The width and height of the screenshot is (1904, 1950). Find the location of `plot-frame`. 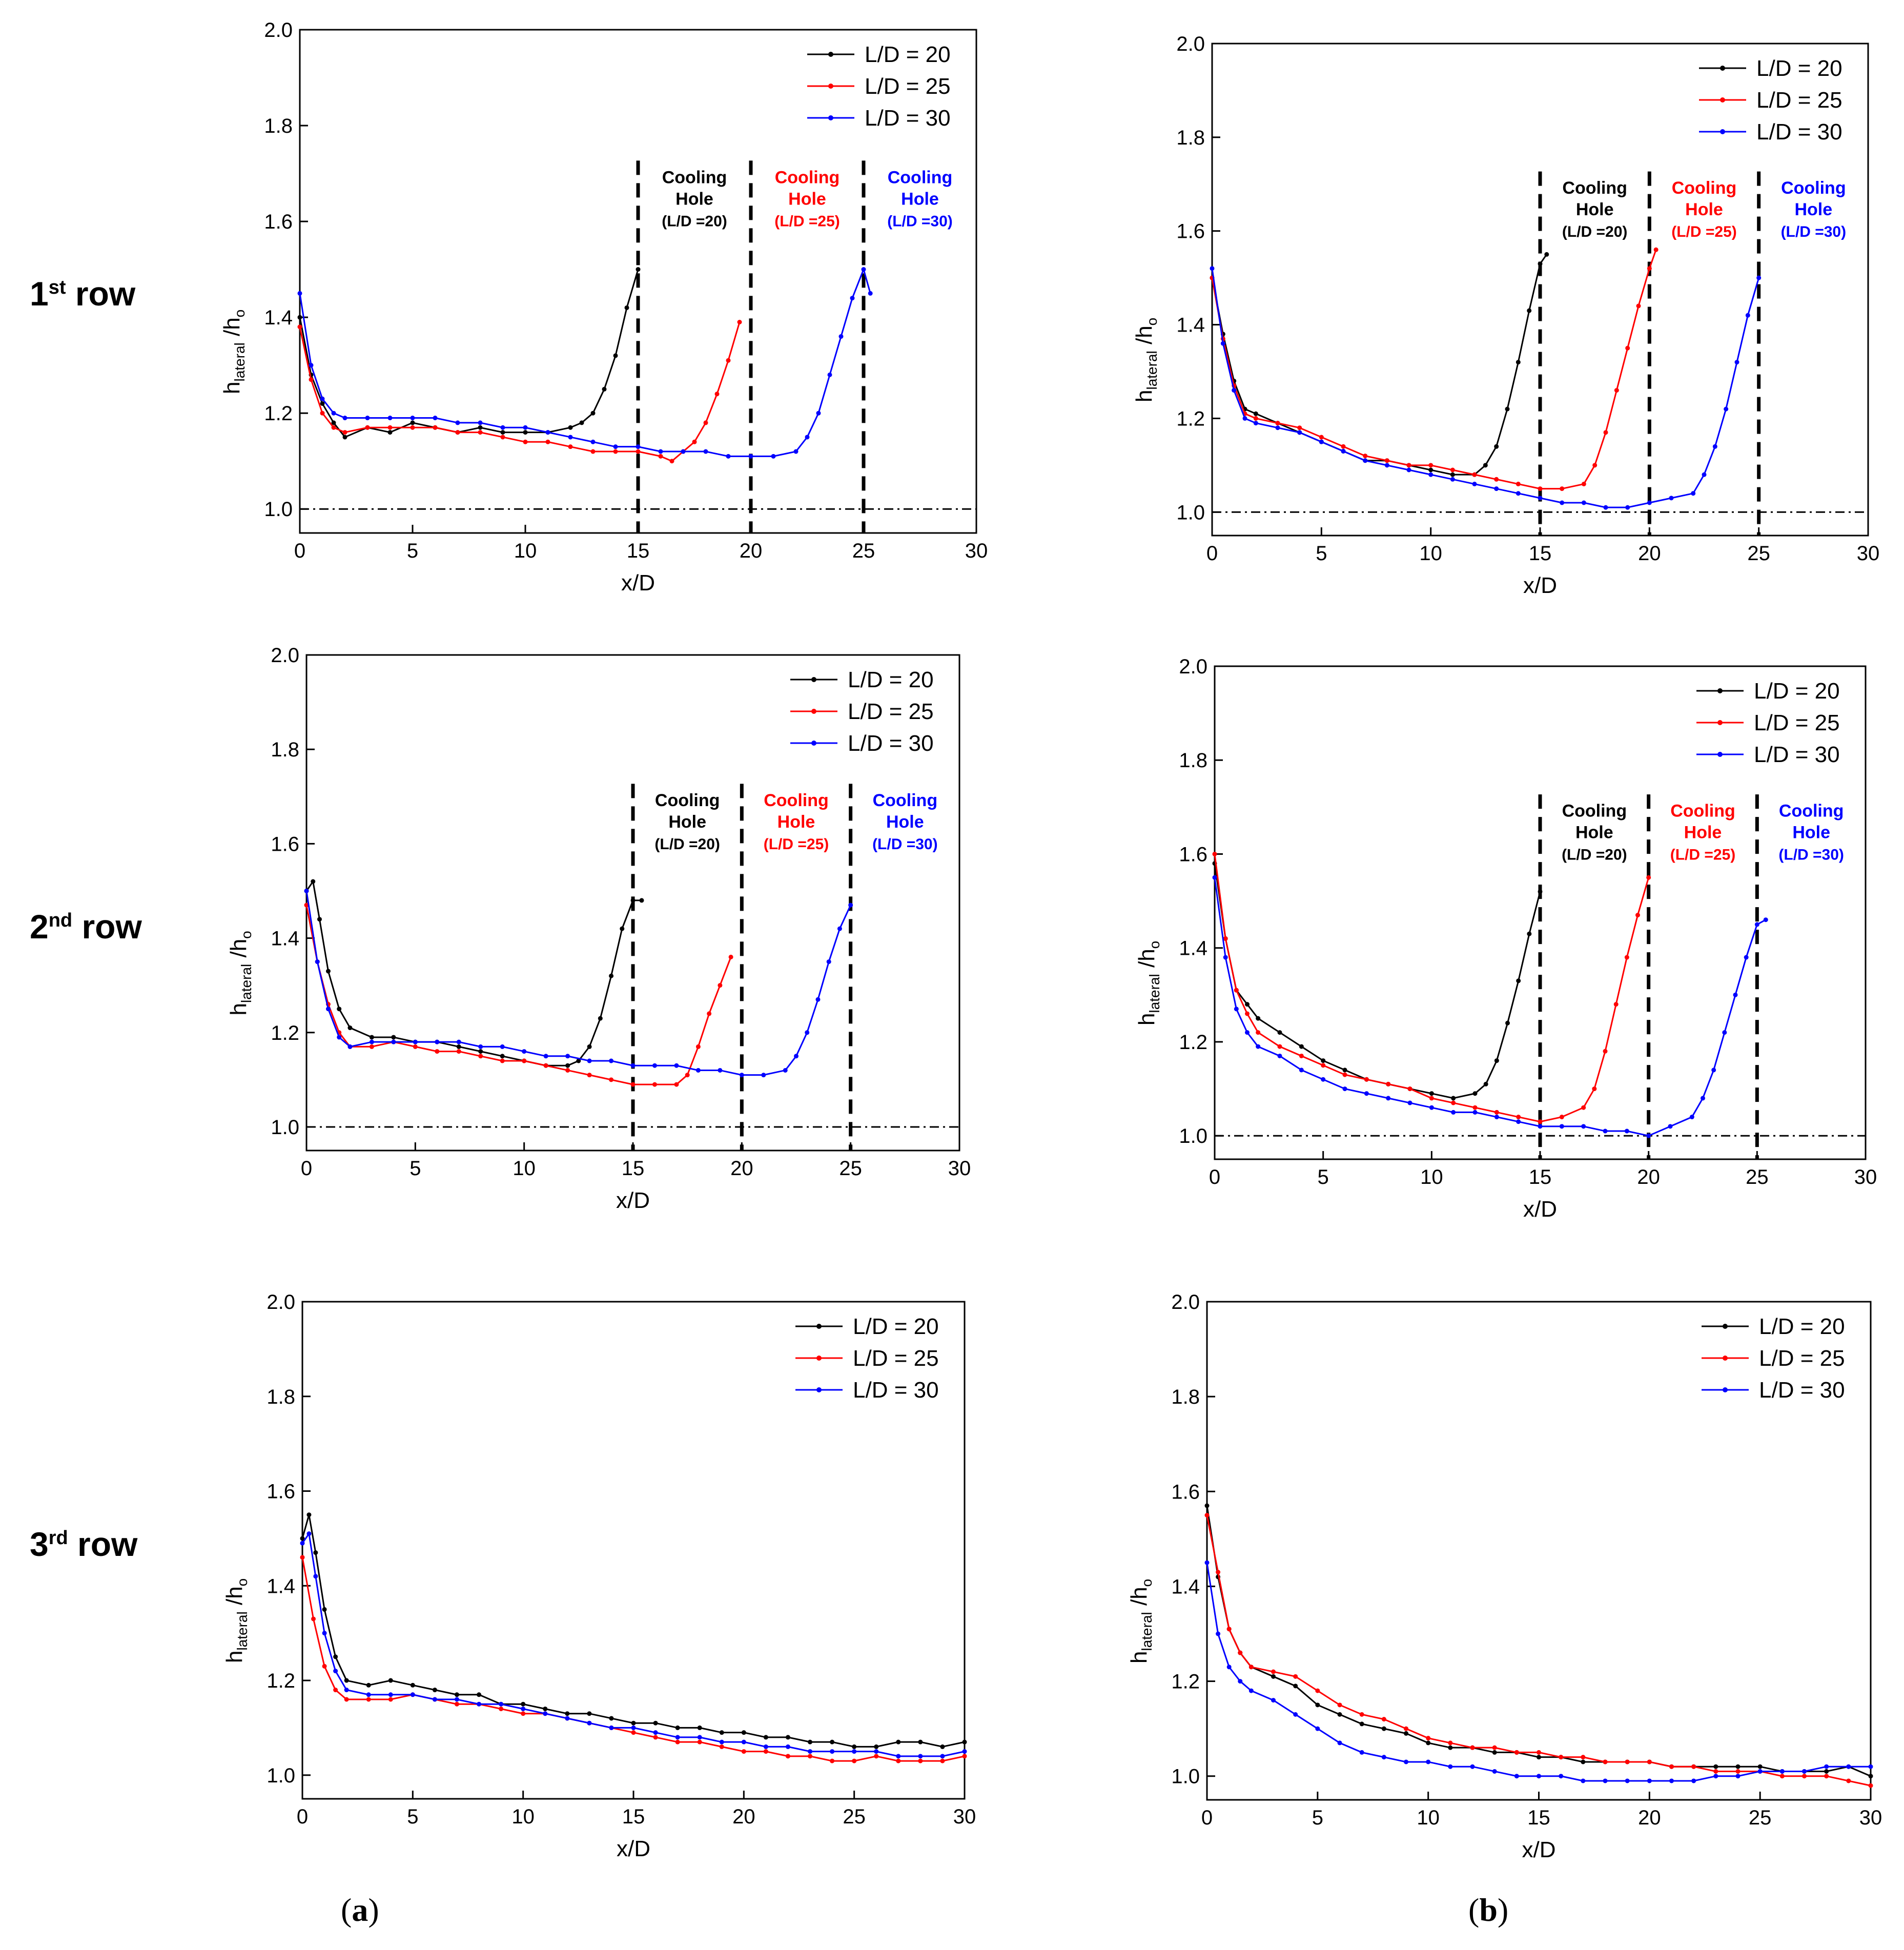

plot-frame is located at coordinates (1539, 1551).